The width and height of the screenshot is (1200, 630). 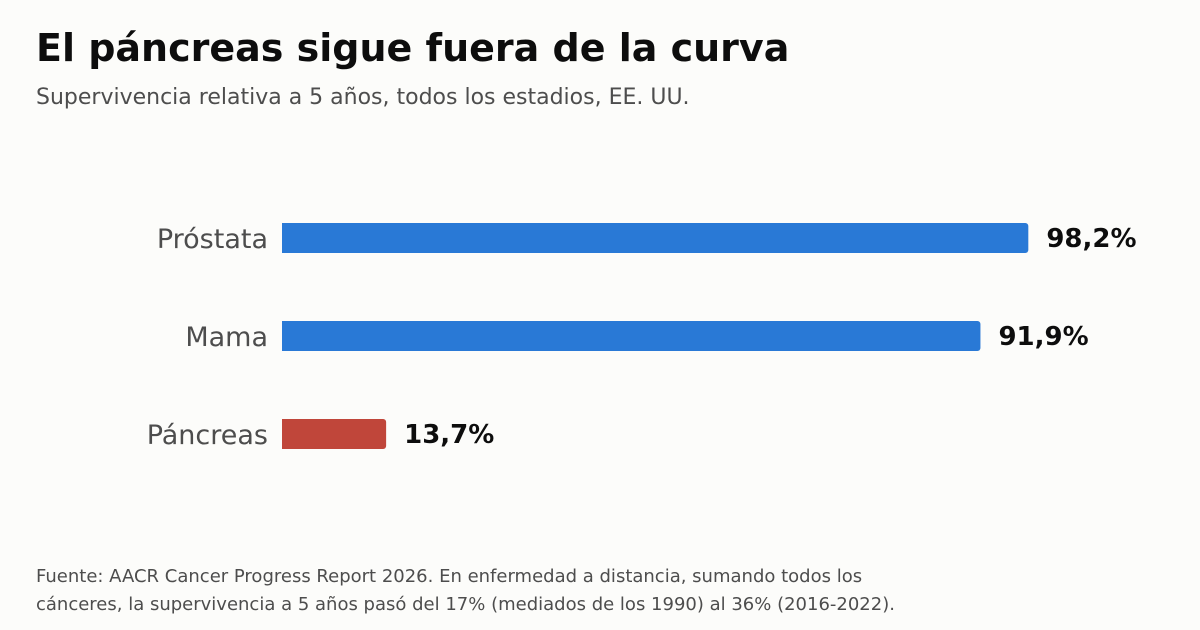 What do you see at coordinates (284, 238) in the screenshot?
I see `bar-base-prostata` at bounding box center [284, 238].